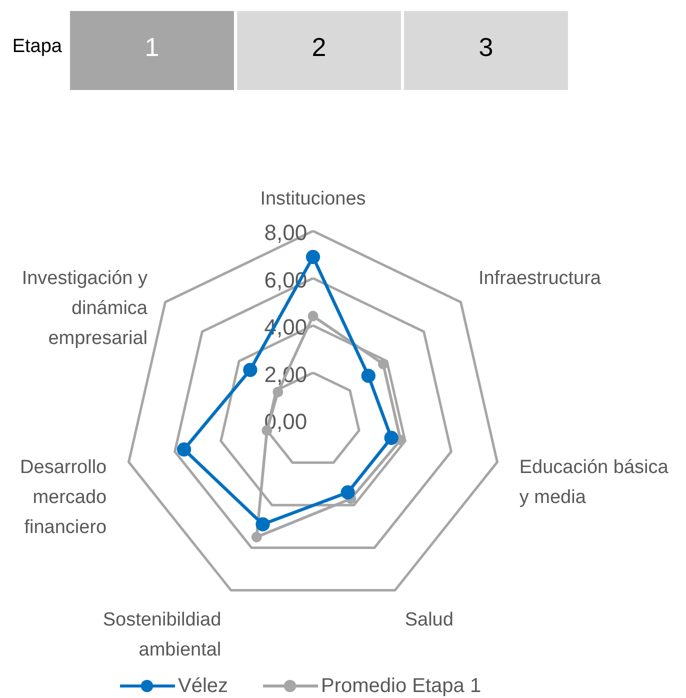 This screenshot has height=698, width=686. Describe the element at coordinates (429, 620) in the screenshot. I see `spoke-label: Salud` at that location.